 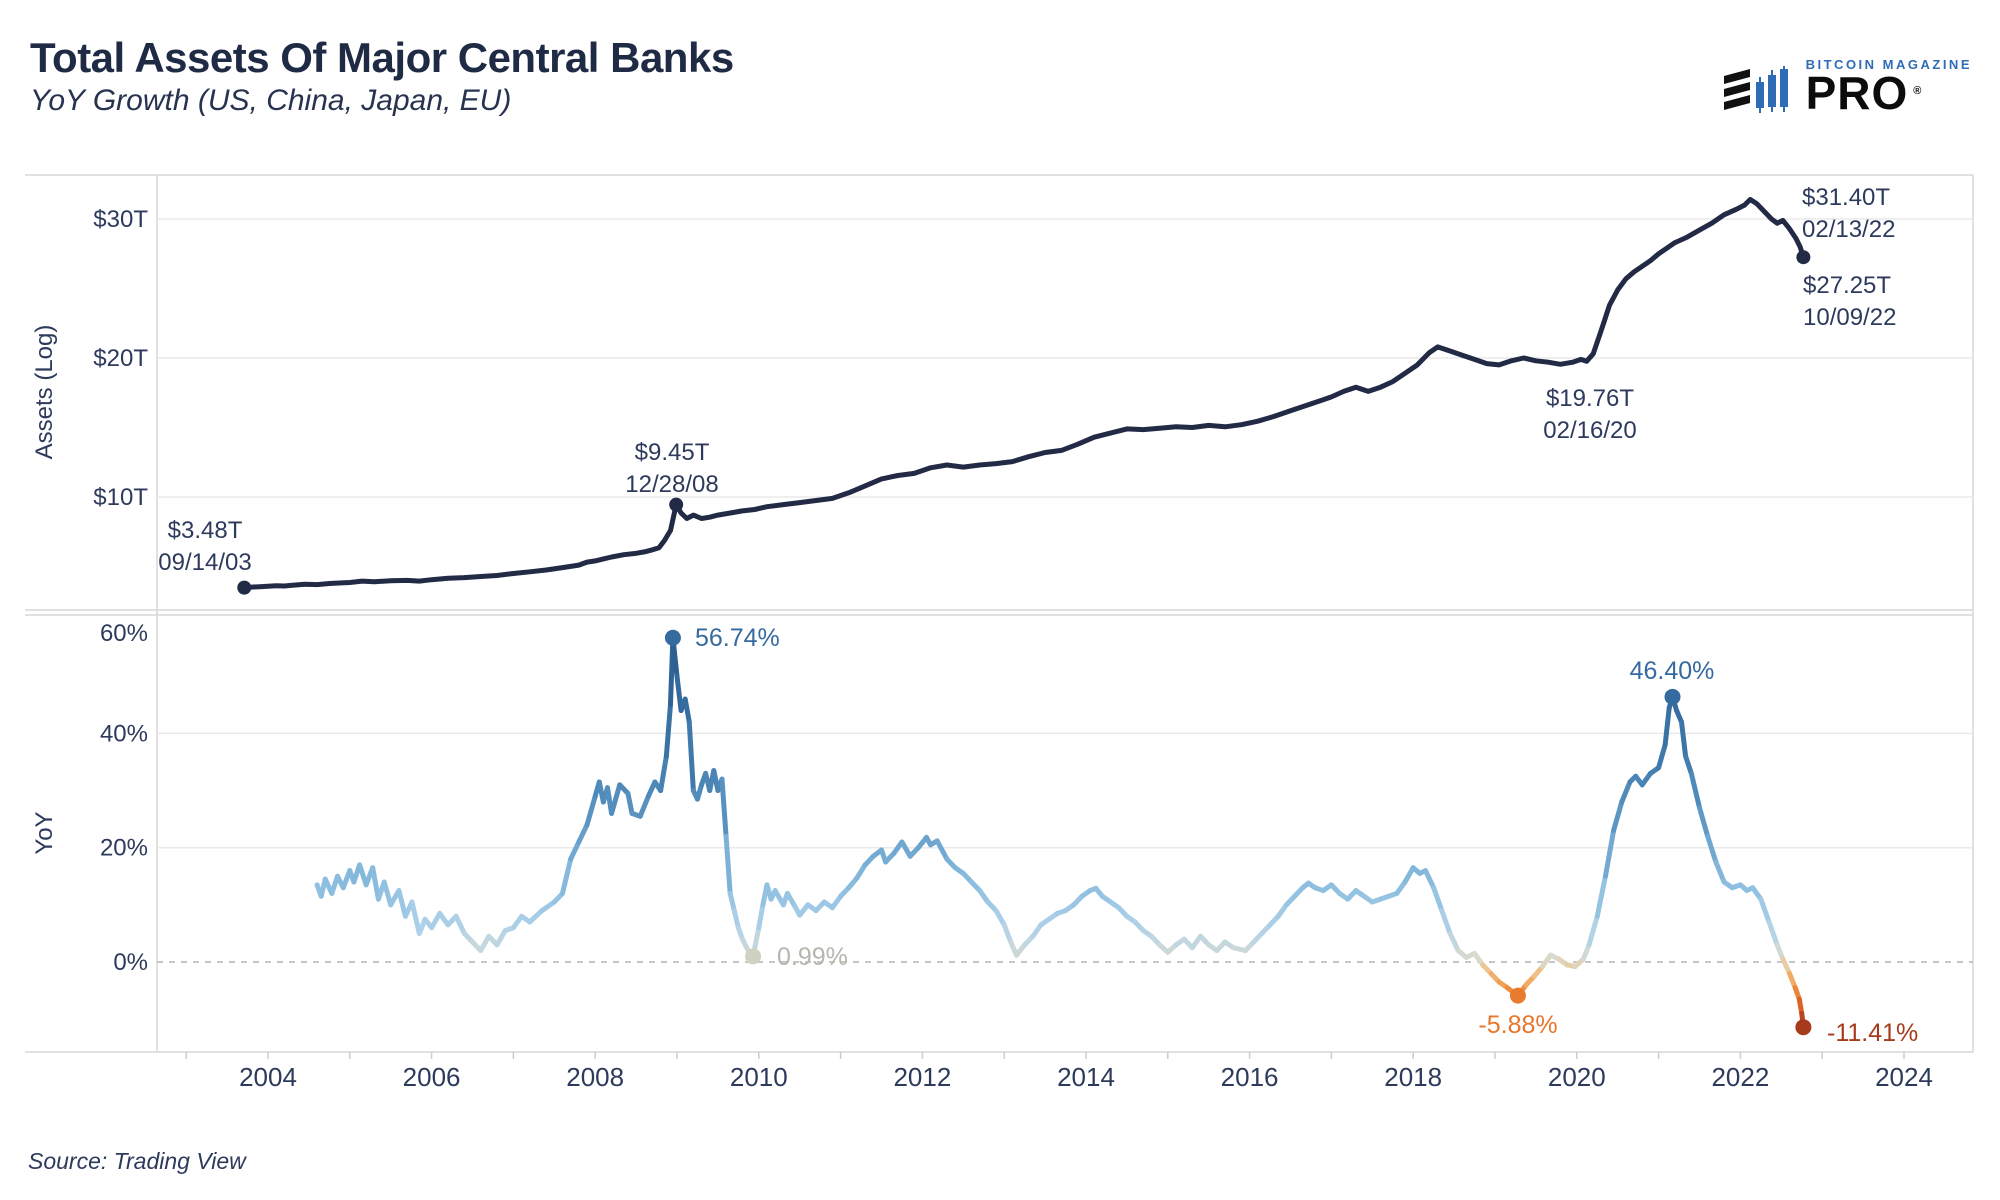 I want to click on ann-0-99: 0.99%, so click(x=812, y=957).